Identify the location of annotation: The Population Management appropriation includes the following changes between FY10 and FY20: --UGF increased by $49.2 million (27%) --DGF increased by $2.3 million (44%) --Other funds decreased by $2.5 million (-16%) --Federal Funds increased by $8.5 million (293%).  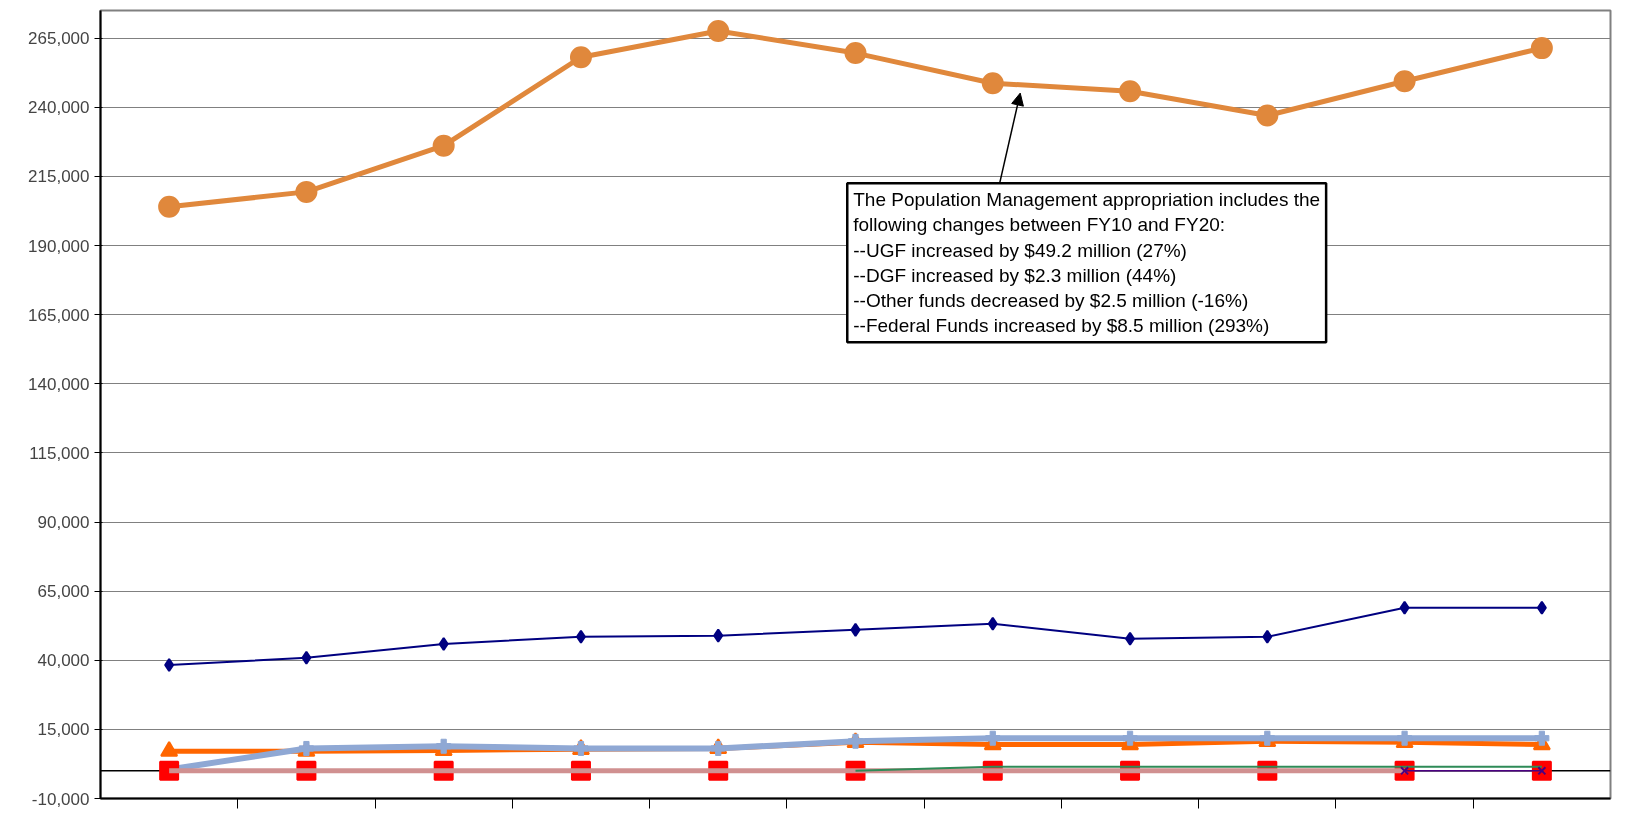
(1087, 263).